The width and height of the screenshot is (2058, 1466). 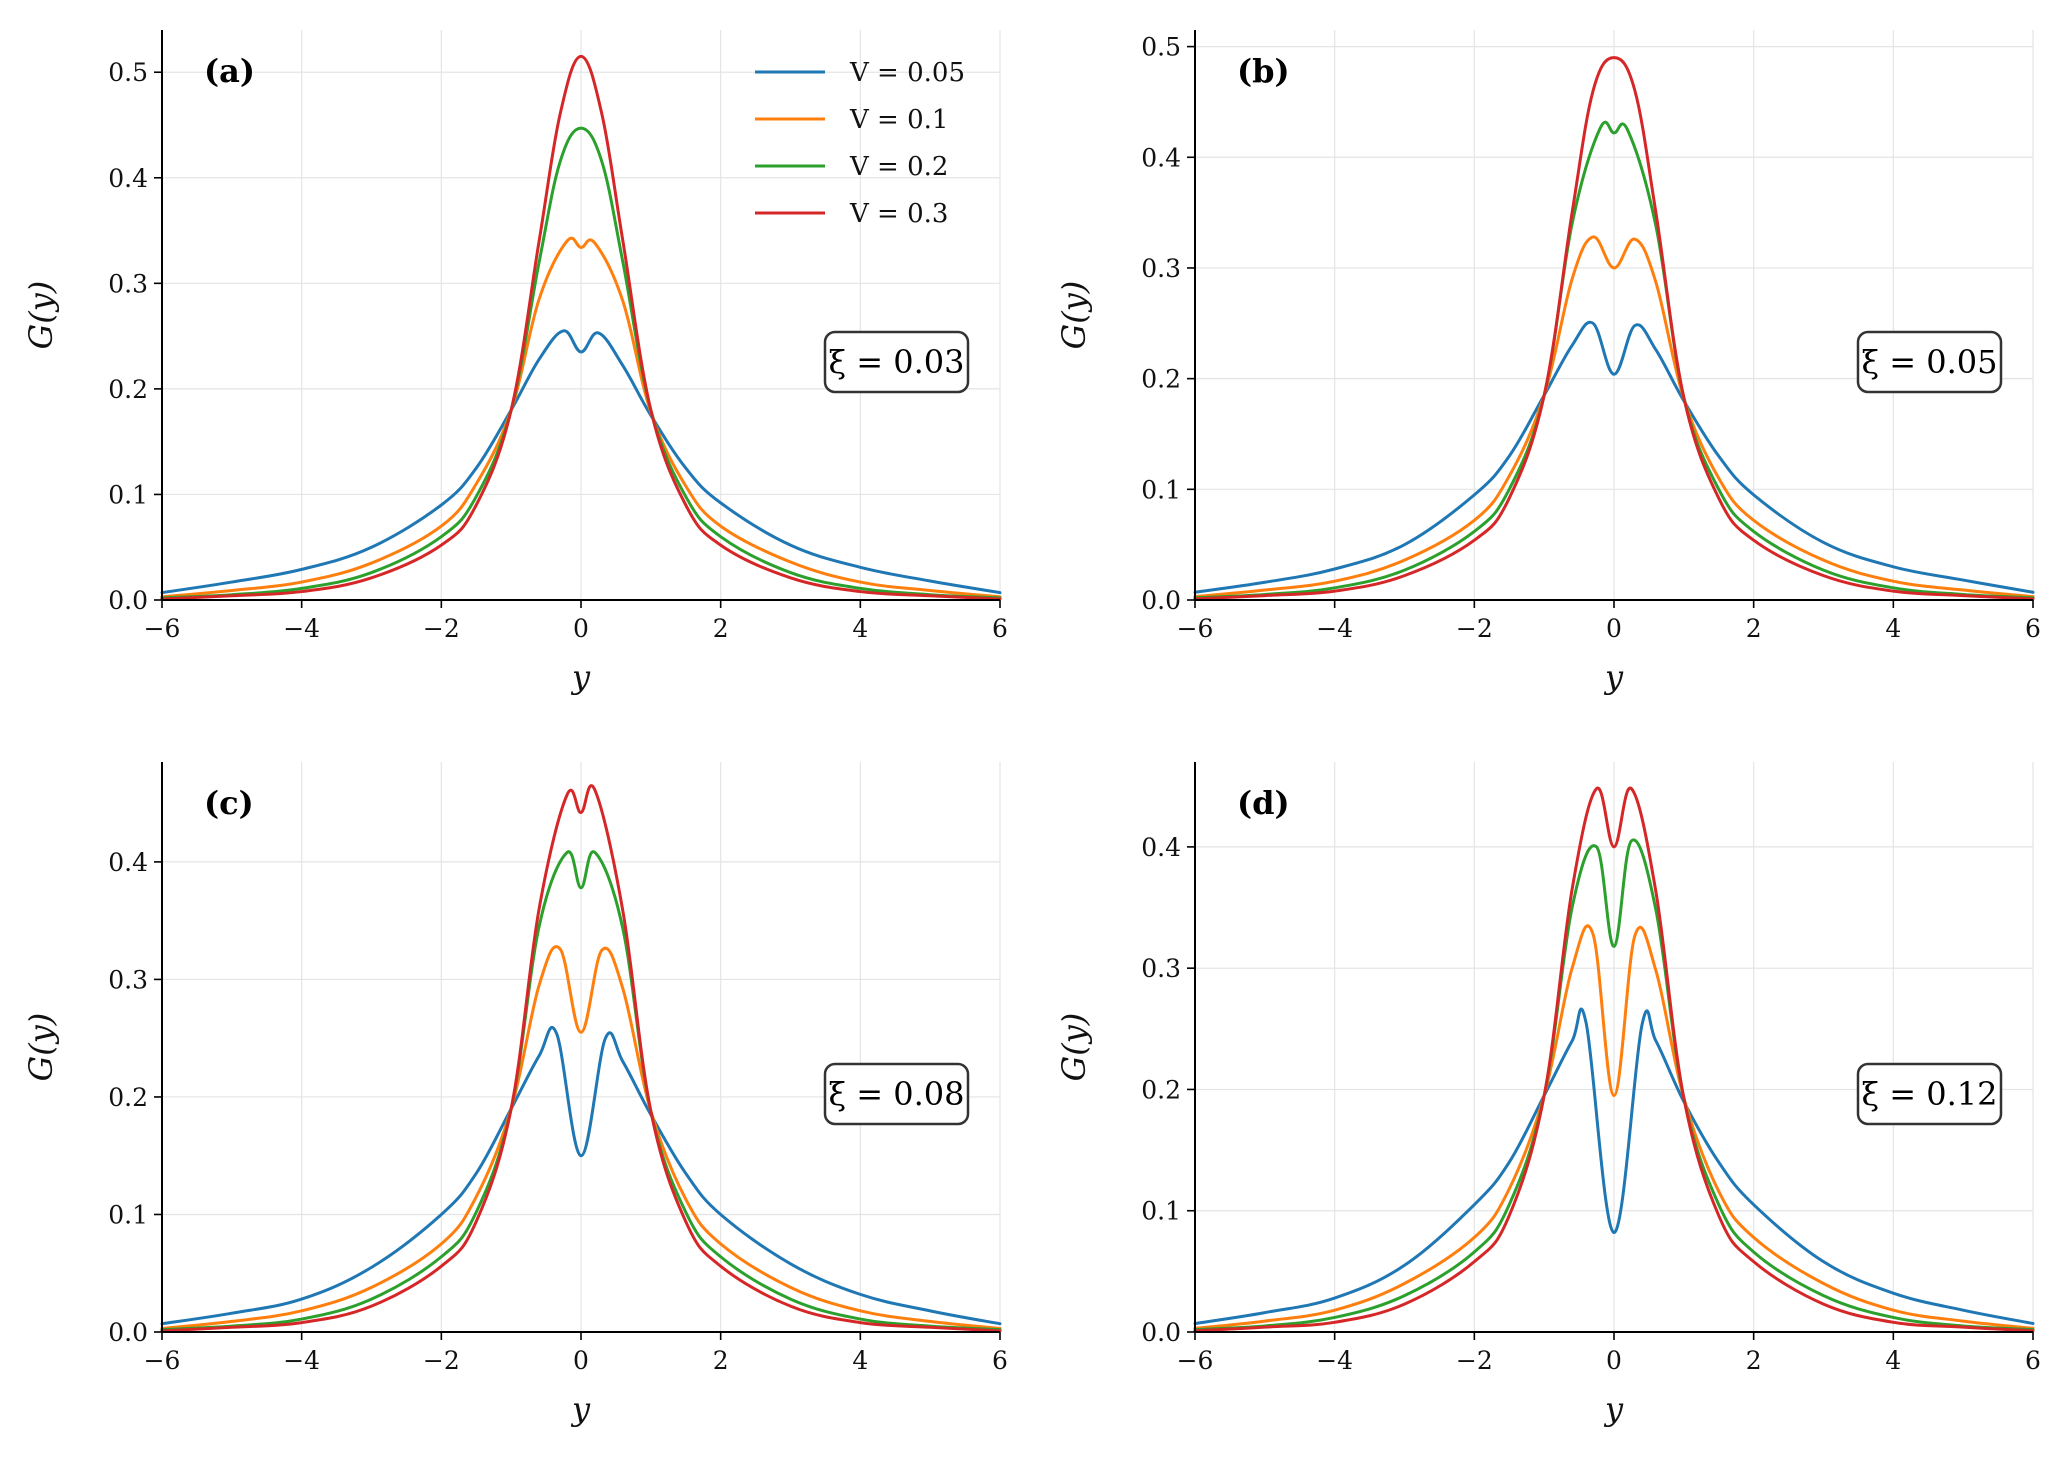 I want to click on xi-annotation: ξ = 0.12, so click(x=1929, y=1094).